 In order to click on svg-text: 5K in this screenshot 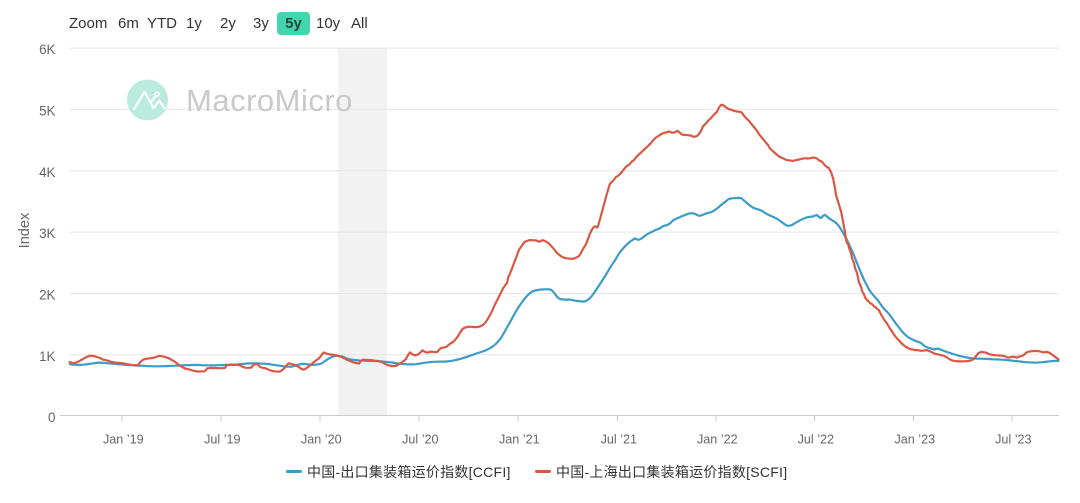, I will do `click(47, 110)`.